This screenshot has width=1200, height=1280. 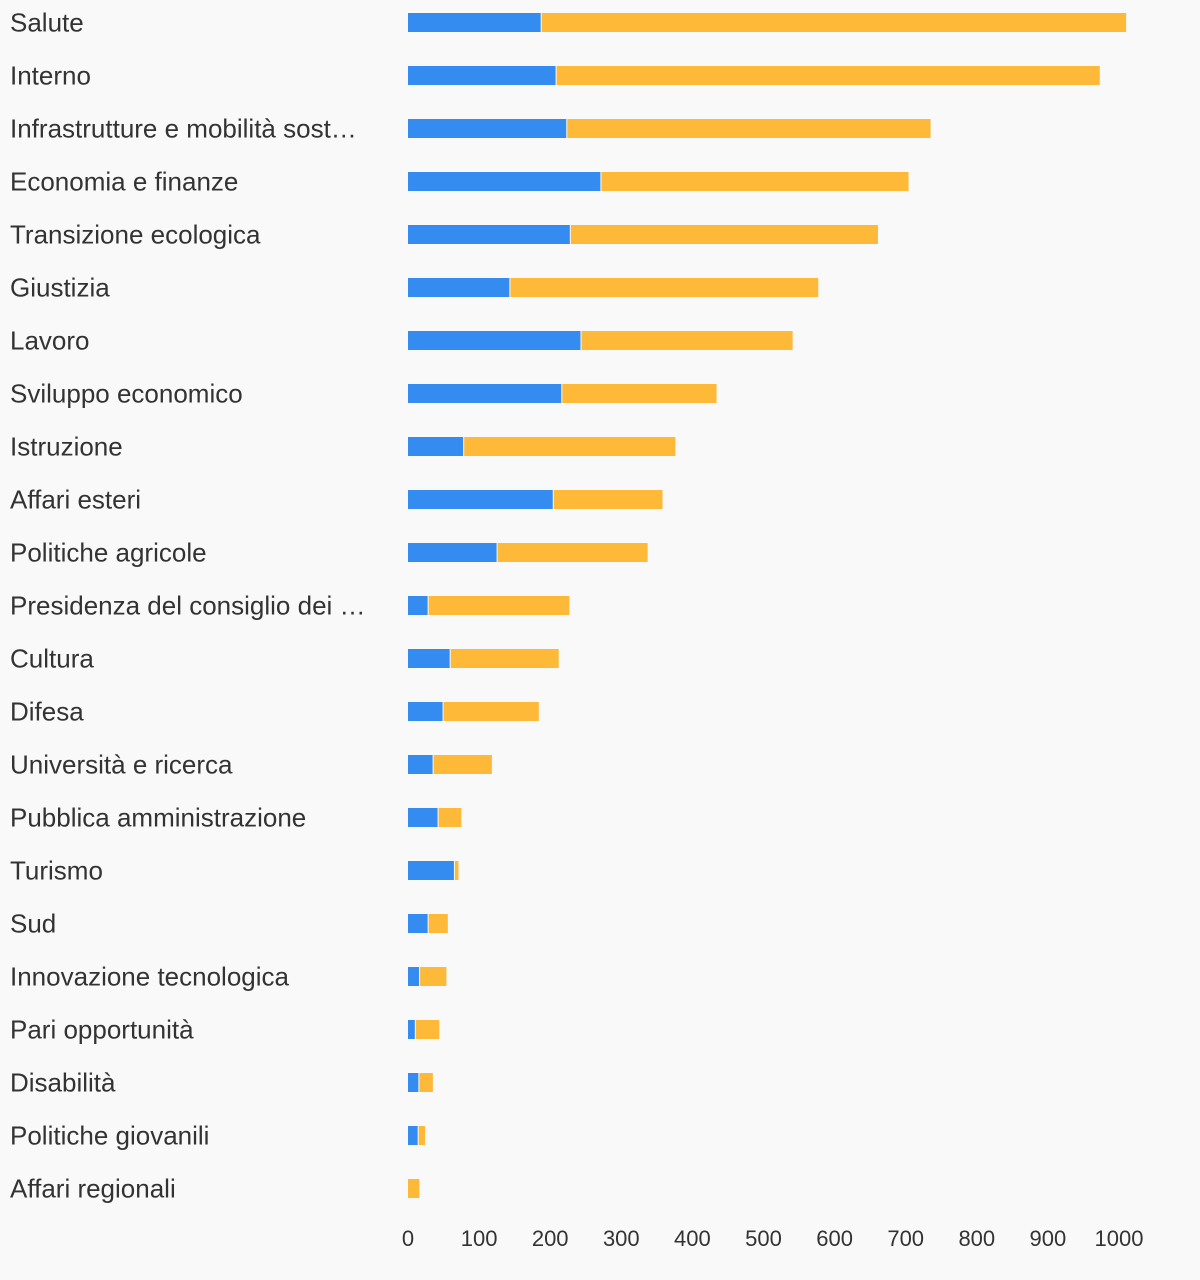 I want to click on category-label: Politiche giovanili, so click(x=109, y=1136).